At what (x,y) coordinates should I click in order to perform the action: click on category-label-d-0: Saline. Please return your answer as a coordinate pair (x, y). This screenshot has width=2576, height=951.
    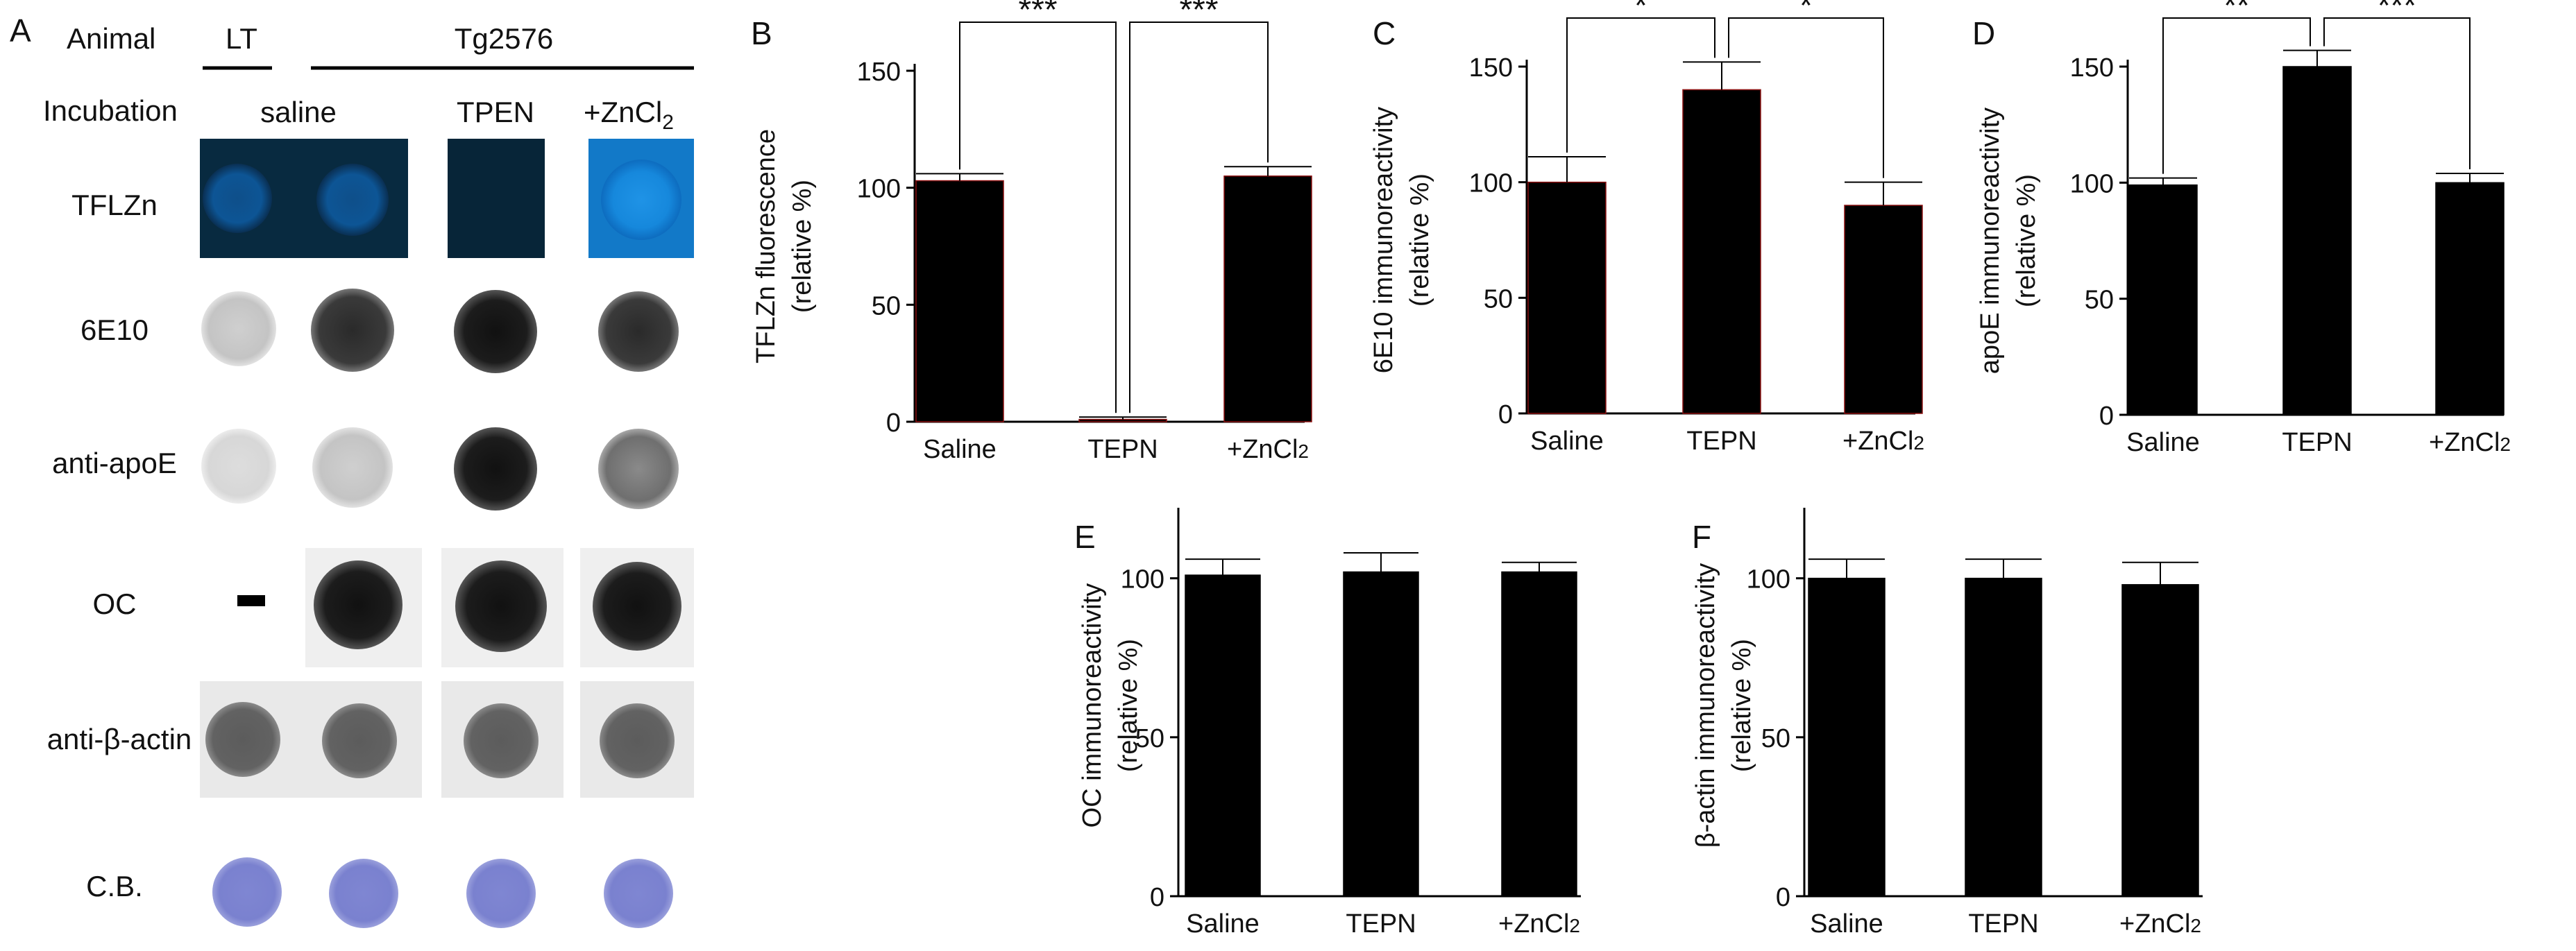
    Looking at the image, I should click on (2163, 442).